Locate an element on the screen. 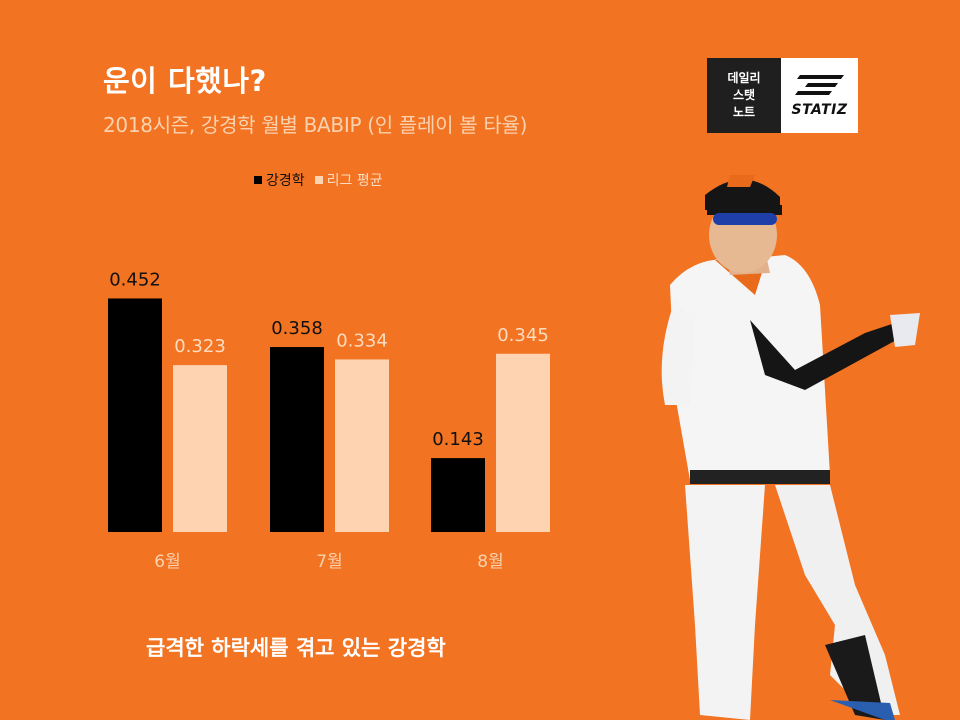 This screenshot has height=720, width=960. category-label-0: 6월 is located at coordinates (167, 562).